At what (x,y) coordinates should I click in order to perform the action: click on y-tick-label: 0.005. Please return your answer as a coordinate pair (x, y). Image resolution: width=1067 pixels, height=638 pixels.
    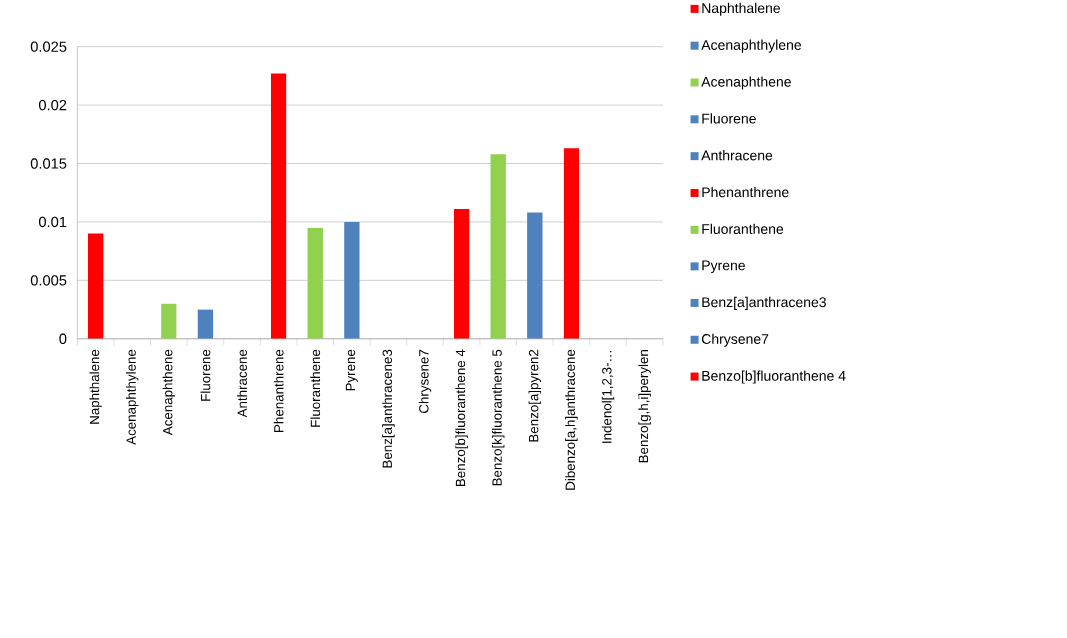
    Looking at the image, I should click on (48, 280).